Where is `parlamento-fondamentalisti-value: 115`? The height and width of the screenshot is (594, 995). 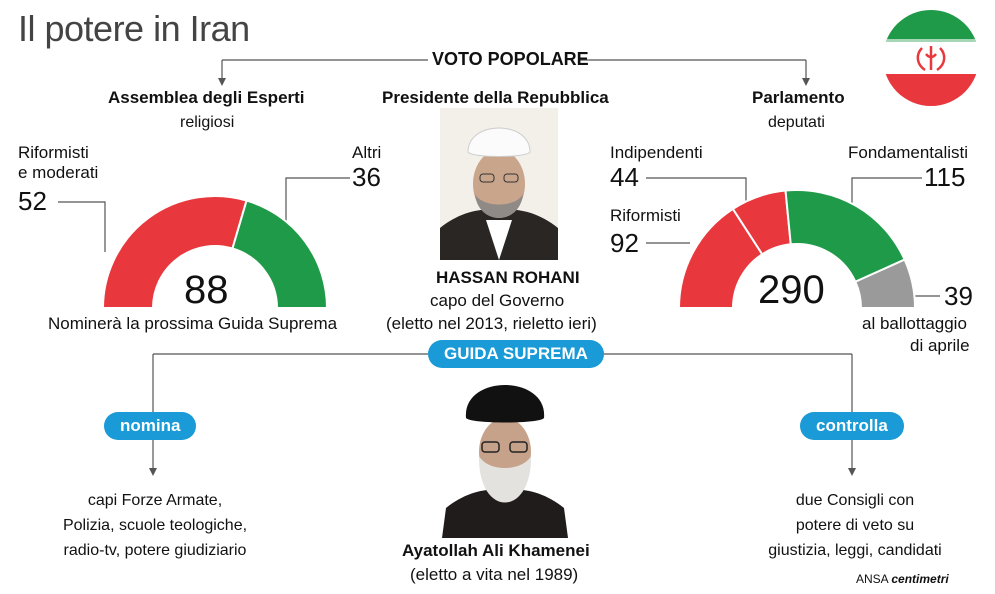 parlamento-fondamentalisti-value: 115 is located at coordinates (945, 177).